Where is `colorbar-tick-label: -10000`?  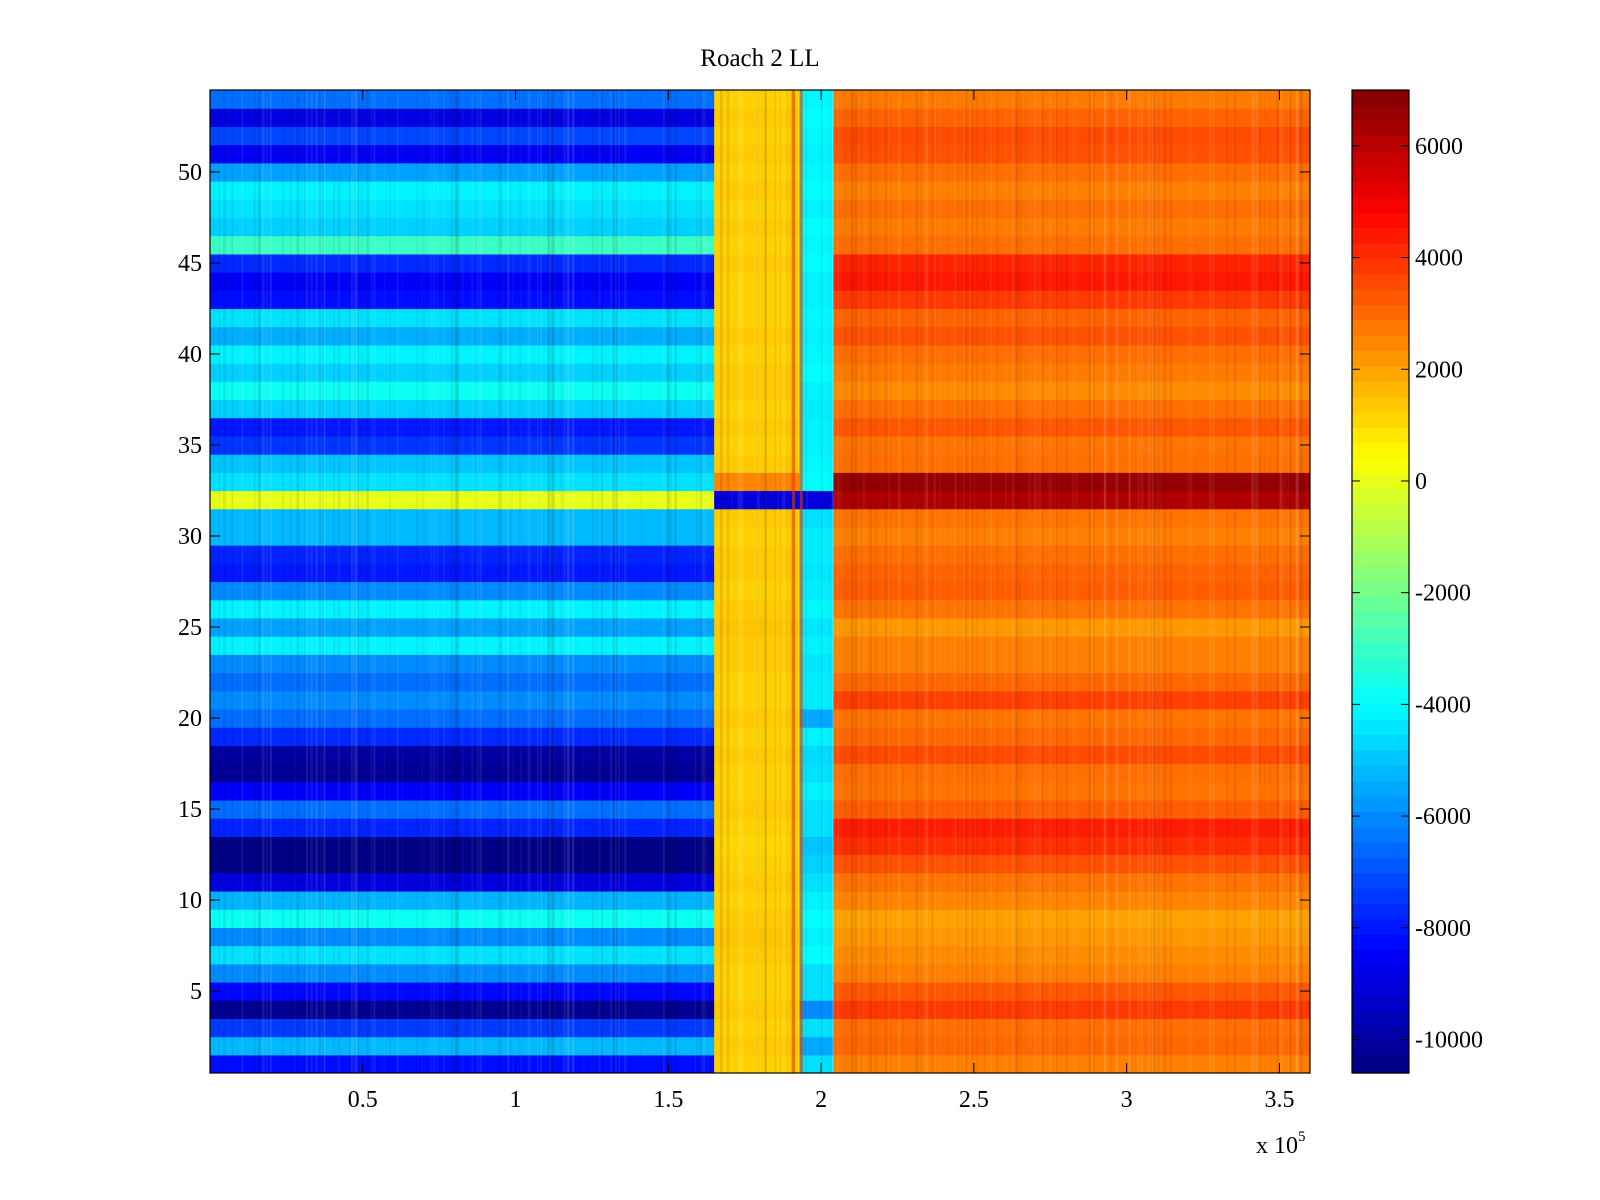
colorbar-tick-label: -10000 is located at coordinates (1449, 1040).